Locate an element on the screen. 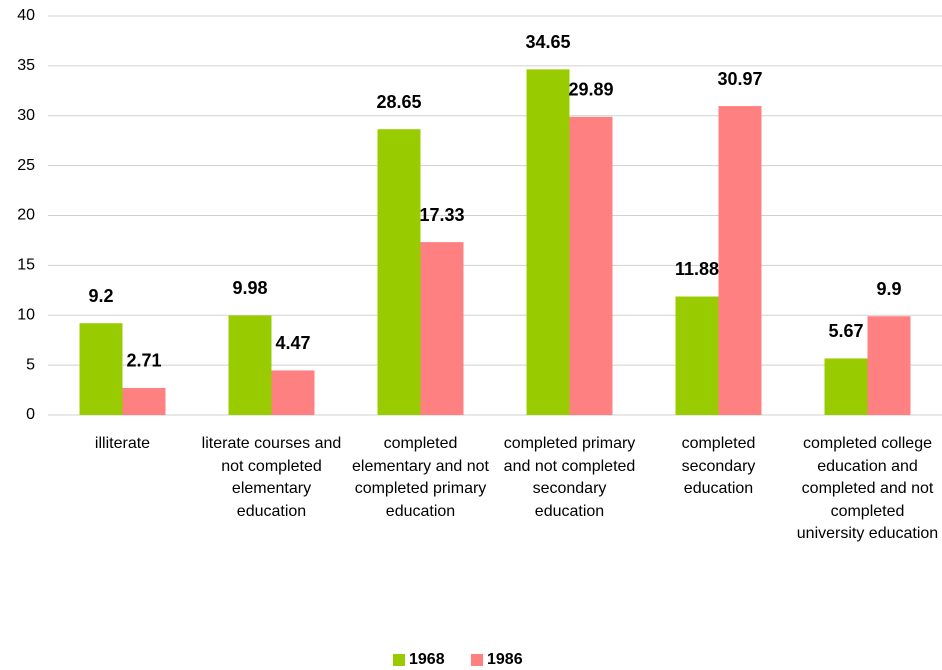 This screenshot has height=670, width=942. y-tick-label: 10 is located at coordinates (26, 314).